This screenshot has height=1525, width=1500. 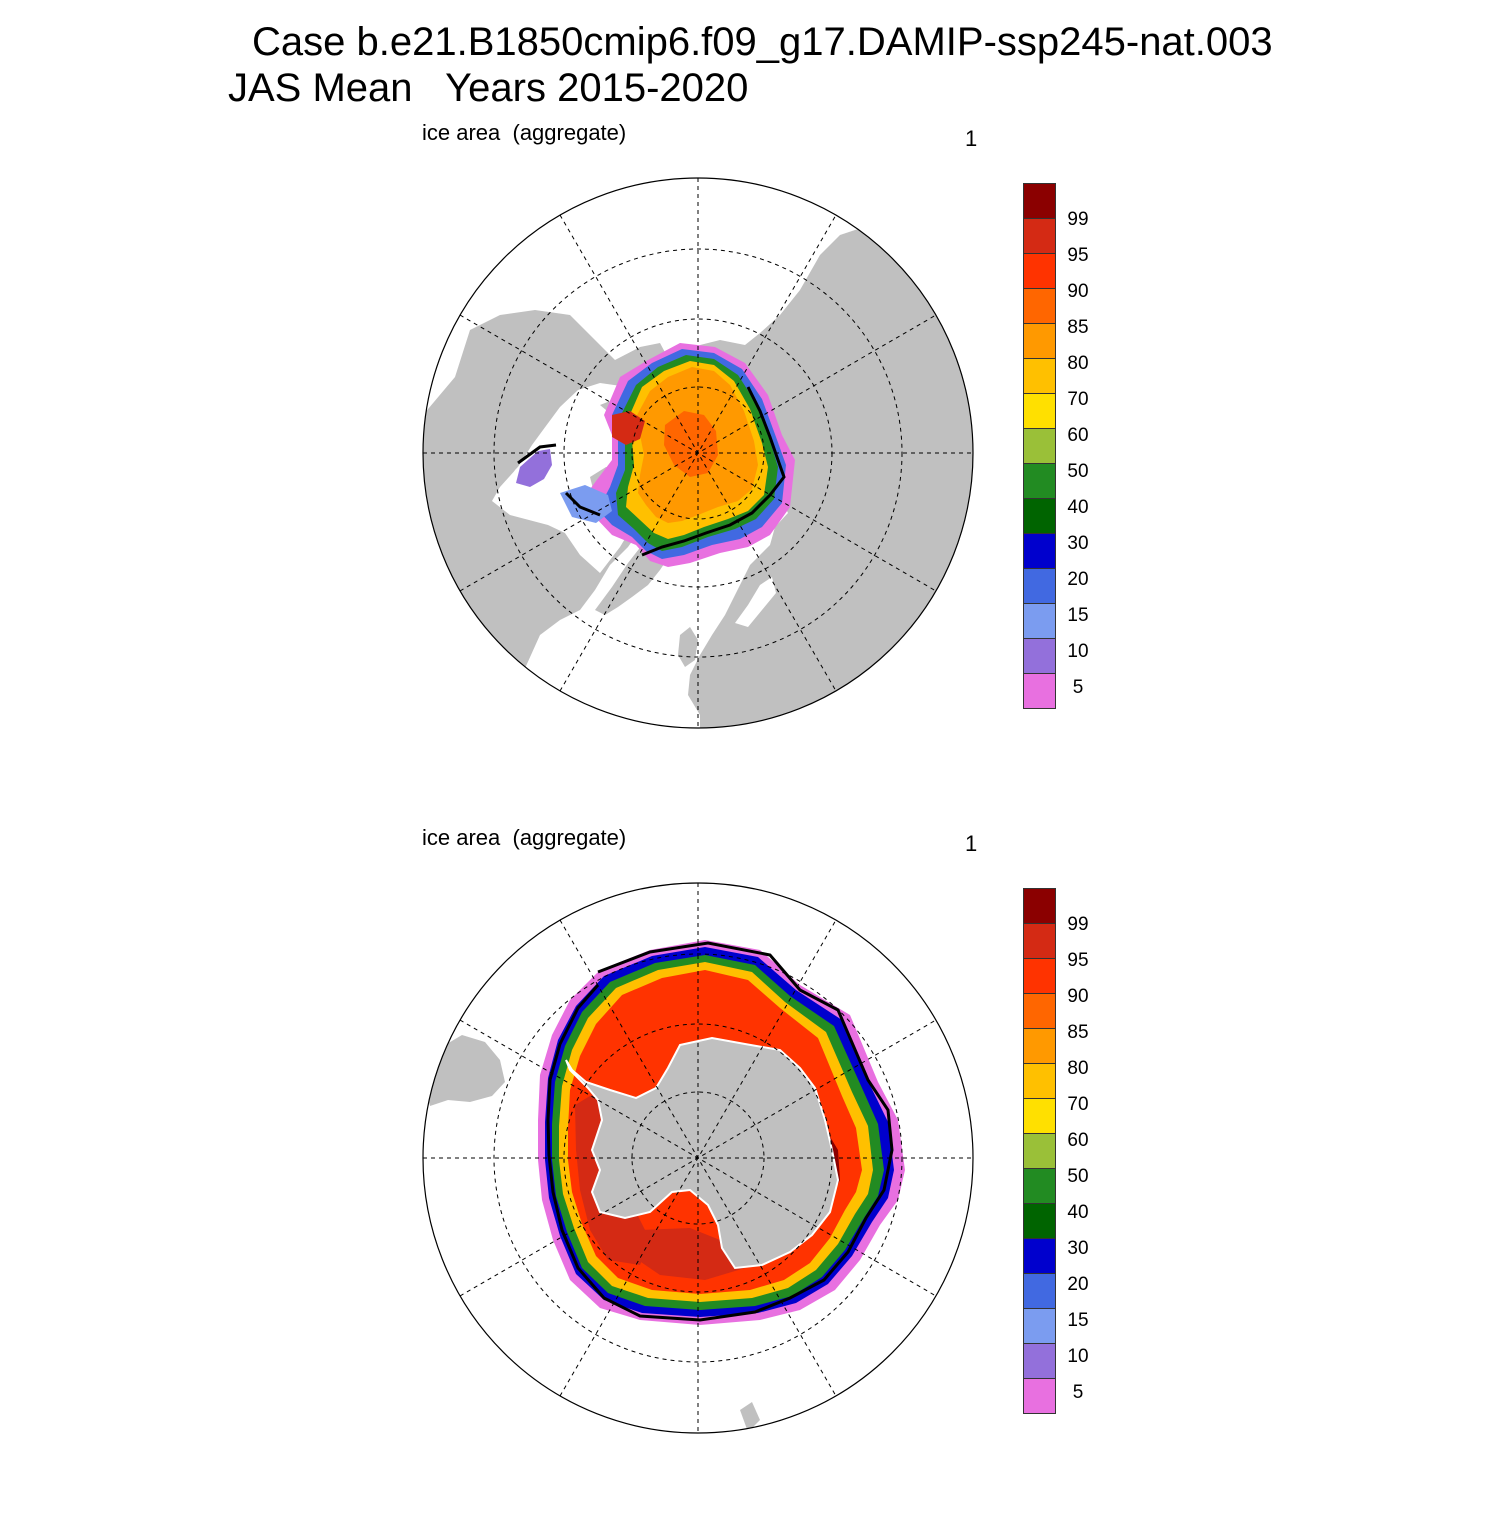 I want to click on arctic-variable-label: ice area (aggregate), so click(x=524, y=132).